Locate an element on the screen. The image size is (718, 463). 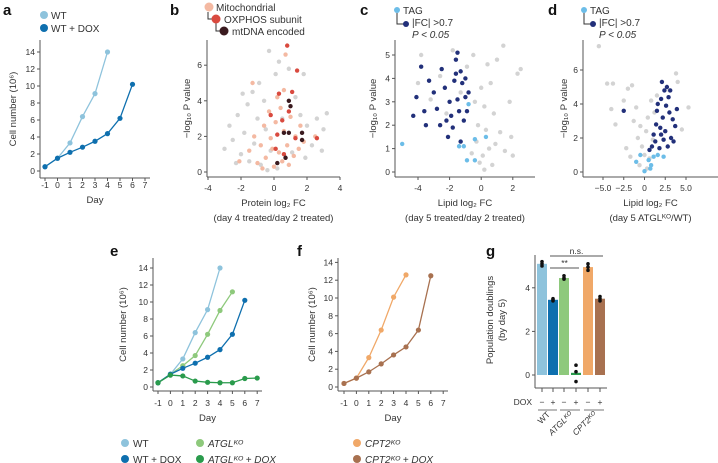
y-axis-title: −log₁₀ P value is located at coordinates (373, 109).